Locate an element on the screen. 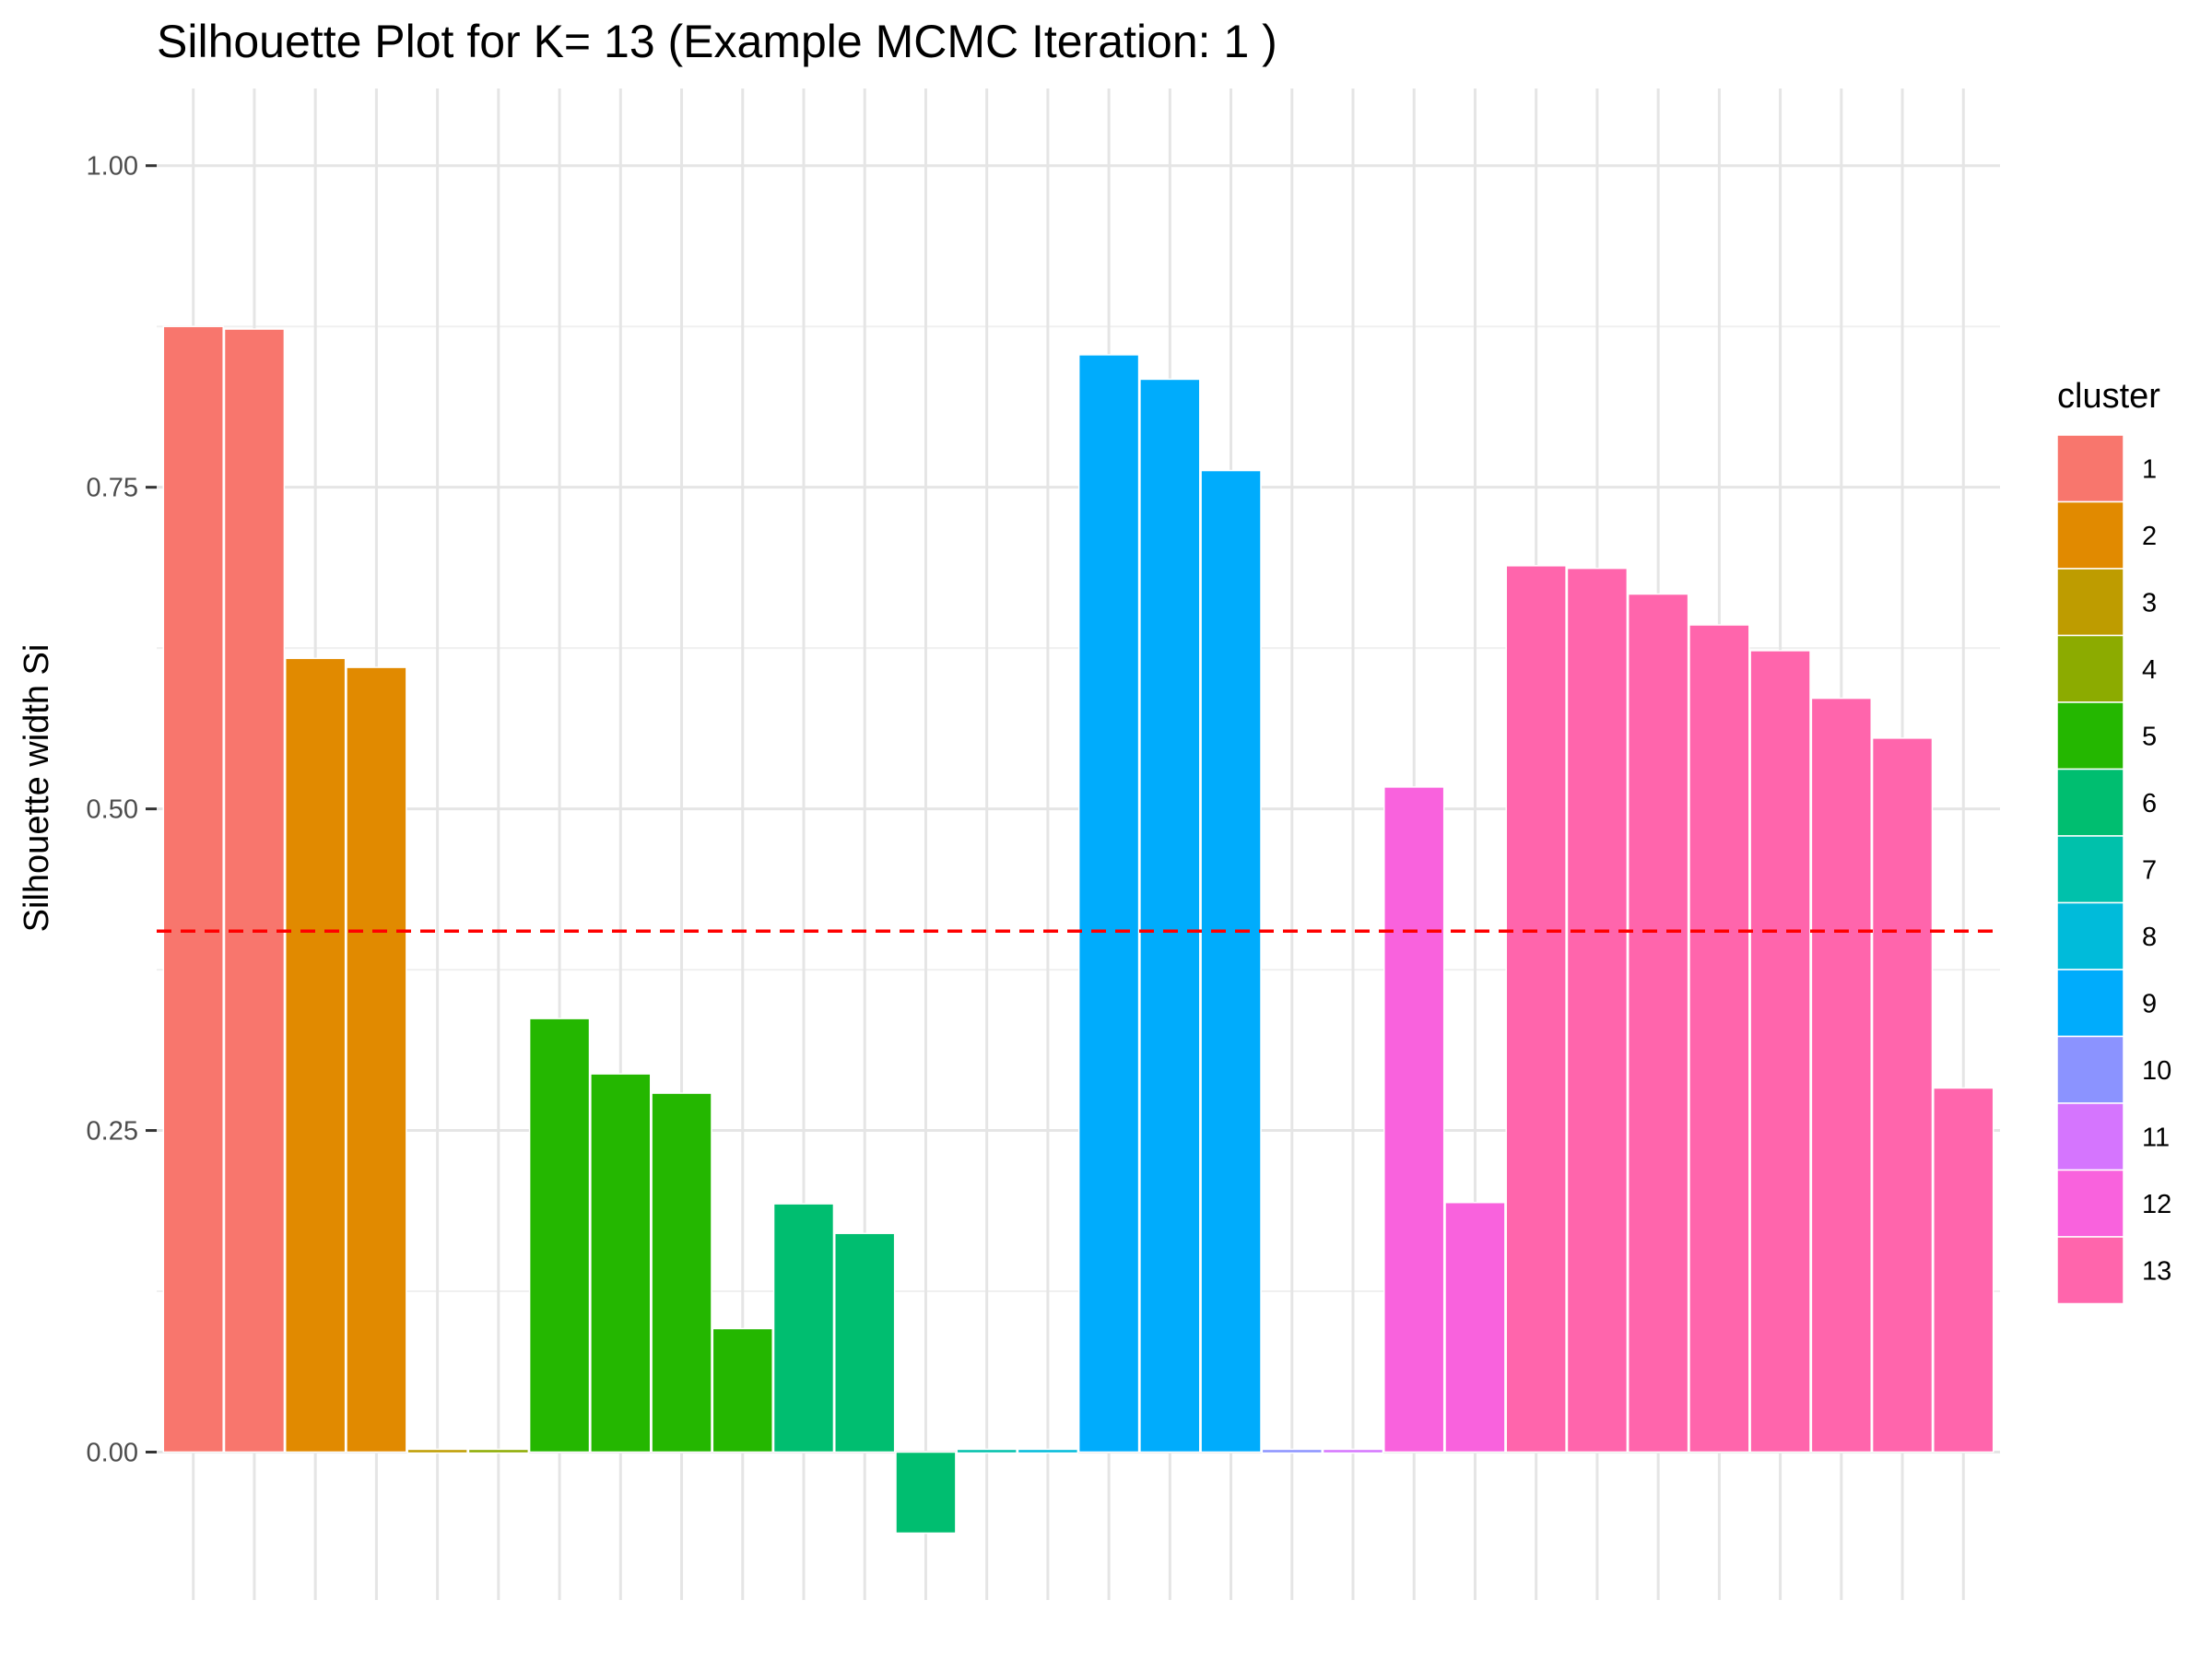  legend-label-12: 12 is located at coordinates (2156, 1204).